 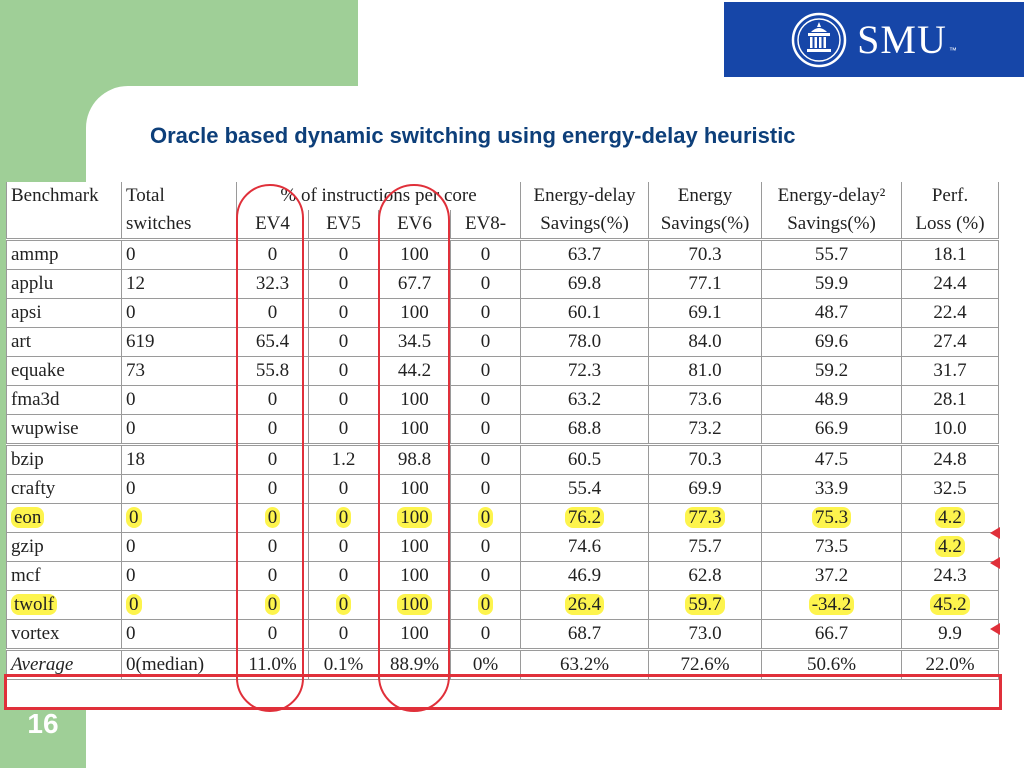 I want to click on table-cell: 48.7, so click(x=832, y=313).